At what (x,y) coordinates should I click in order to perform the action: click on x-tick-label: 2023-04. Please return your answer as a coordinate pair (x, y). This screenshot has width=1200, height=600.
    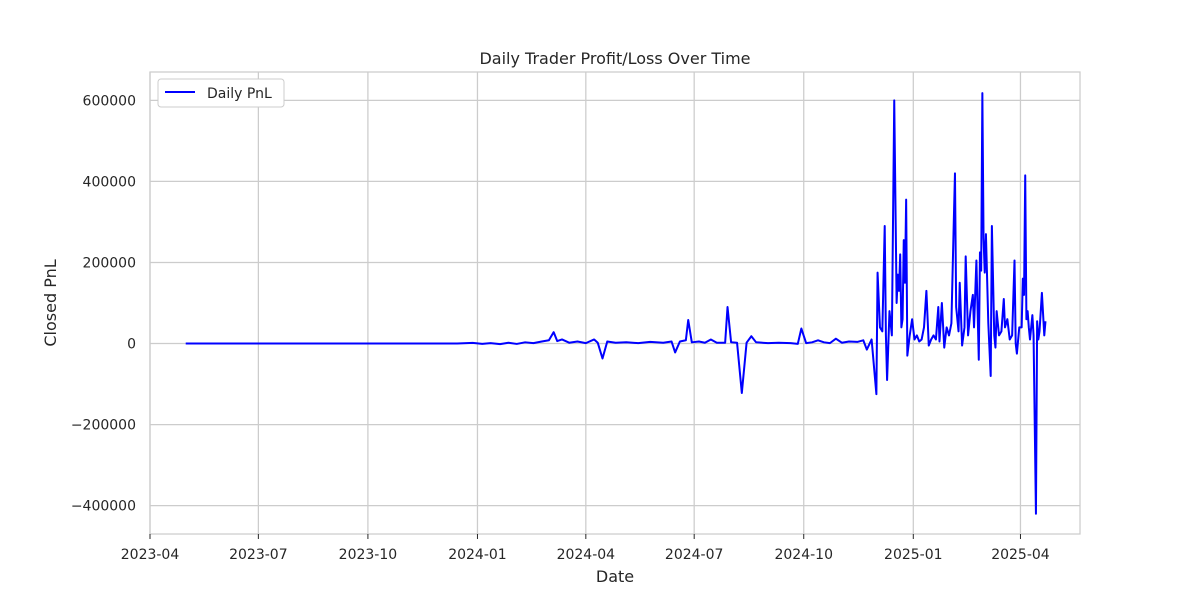
    Looking at the image, I should click on (150, 555).